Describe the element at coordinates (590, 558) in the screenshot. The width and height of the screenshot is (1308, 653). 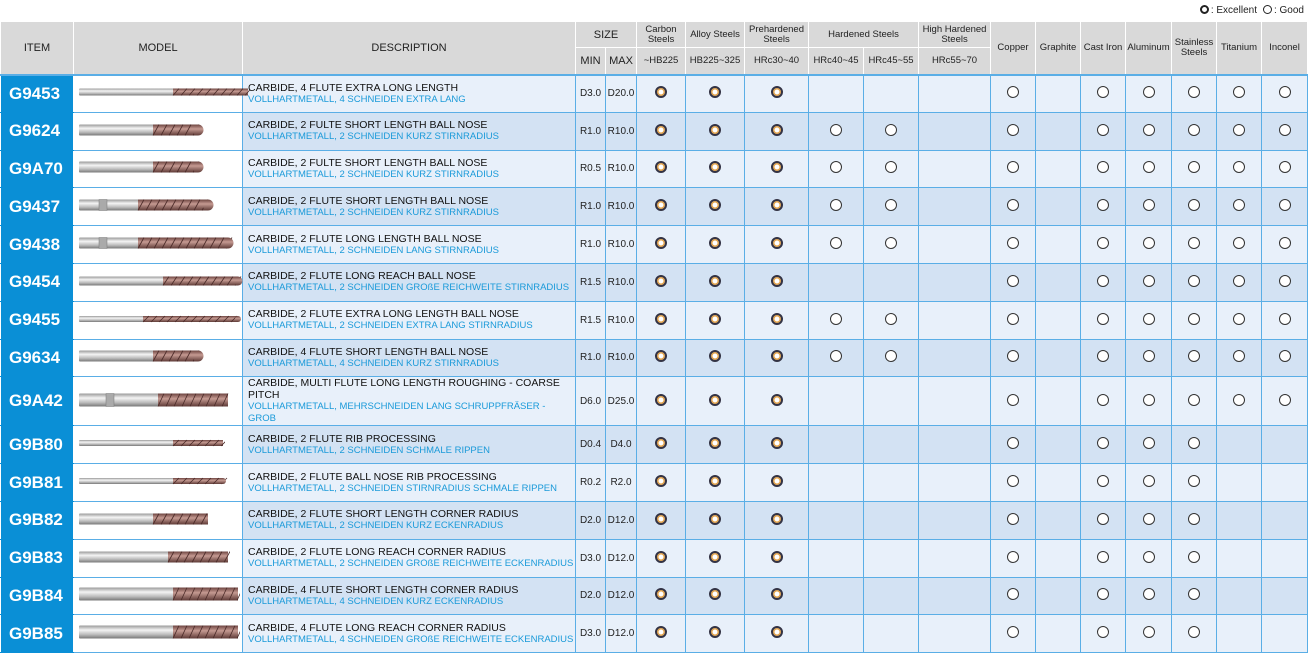
I see `size-min: D3.0` at that location.